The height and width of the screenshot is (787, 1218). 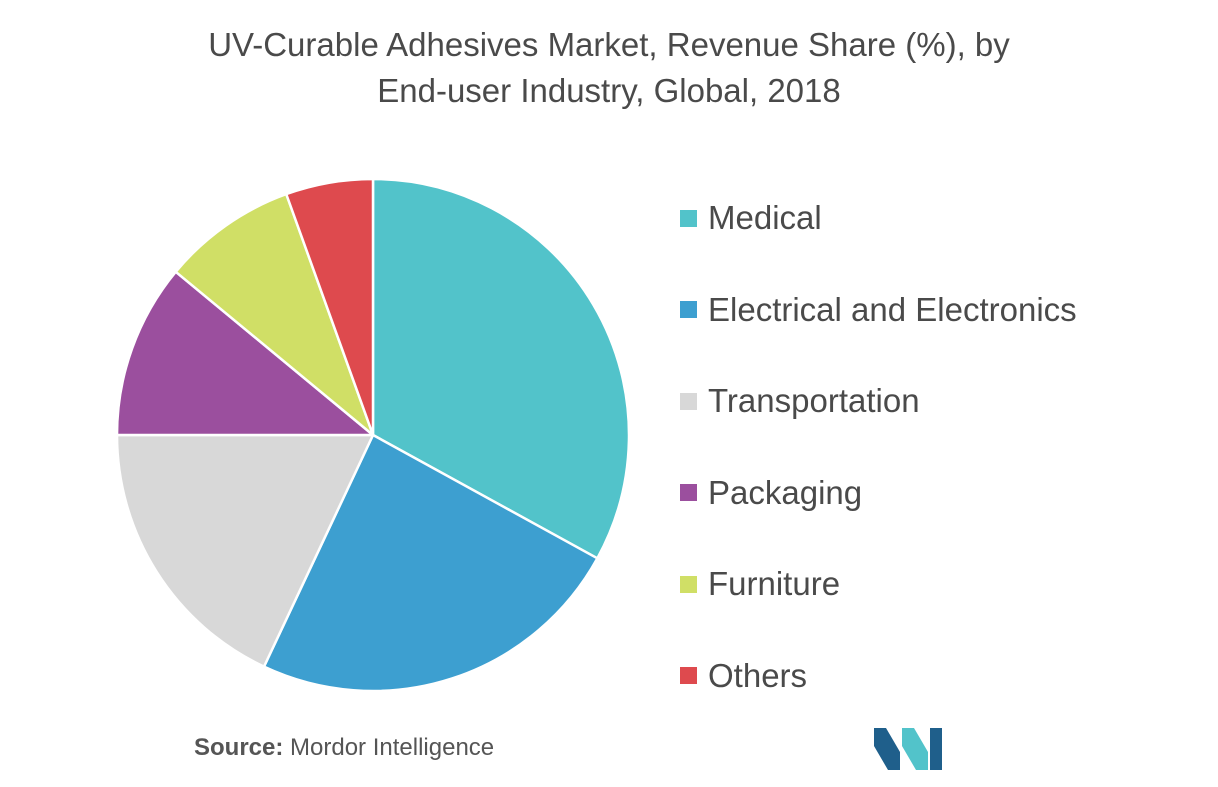 What do you see at coordinates (330, 307) in the screenshot?
I see `pie-slice-others` at bounding box center [330, 307].